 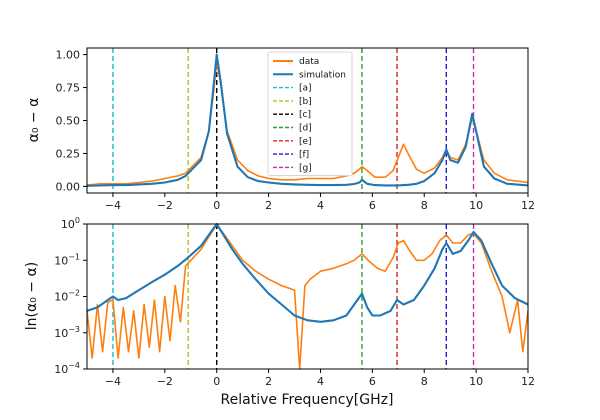 I want to click on top-x-tick-label: −2, so click(x=165, y=205).